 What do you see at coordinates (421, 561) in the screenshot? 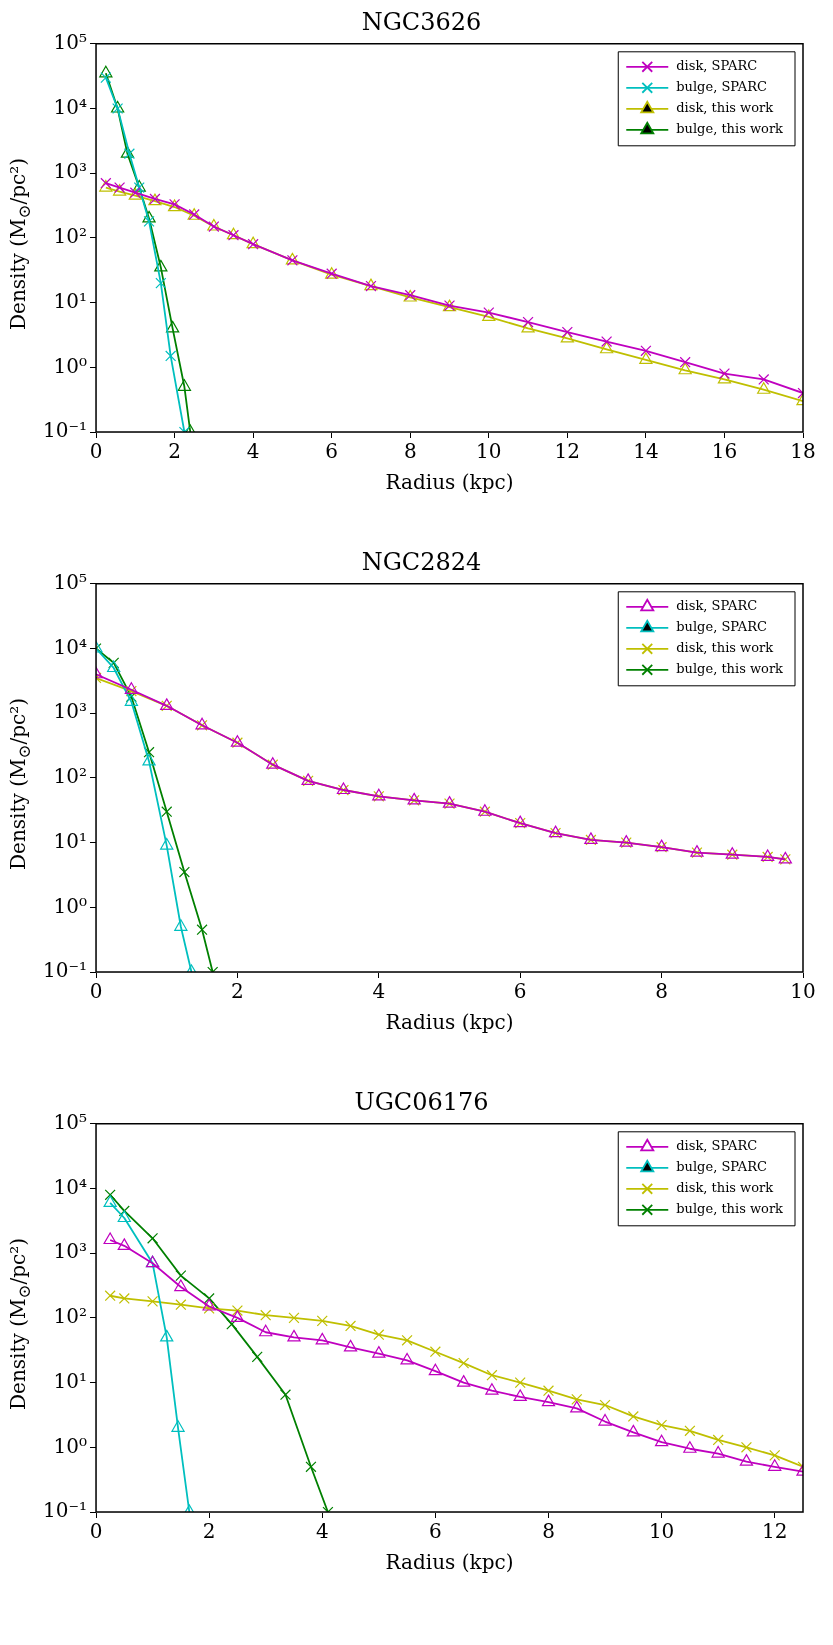
I see `chart-title: NGC2824` at bounding box center [421, 561].